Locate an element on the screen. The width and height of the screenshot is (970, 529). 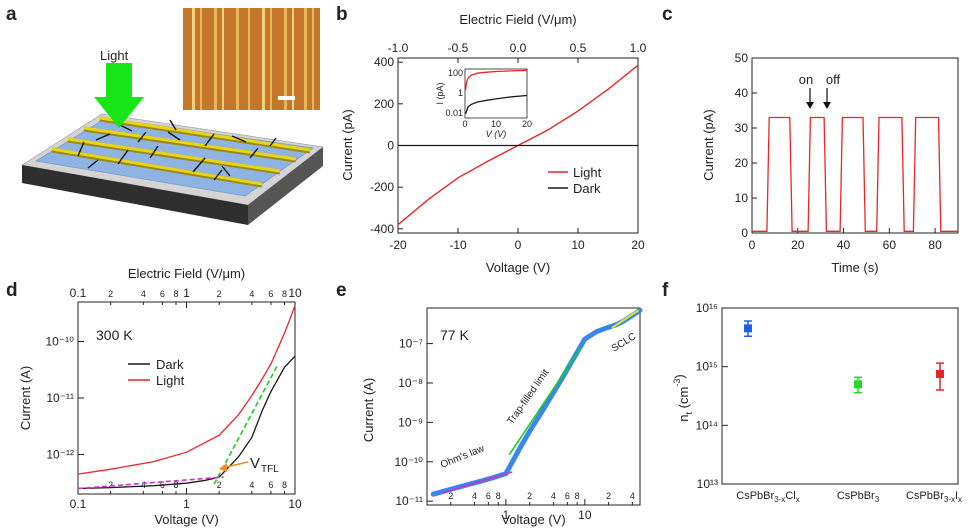
region-label-ohm: Ohm's law is located at coordinates (463, 457).